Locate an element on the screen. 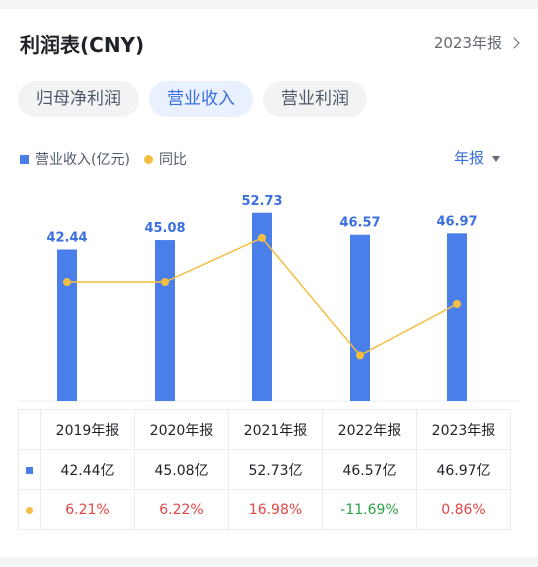 This screenshot has height=567, width=538. card-header: 利润表(CNY) 2023年报 is located at coordinates (270, 43).